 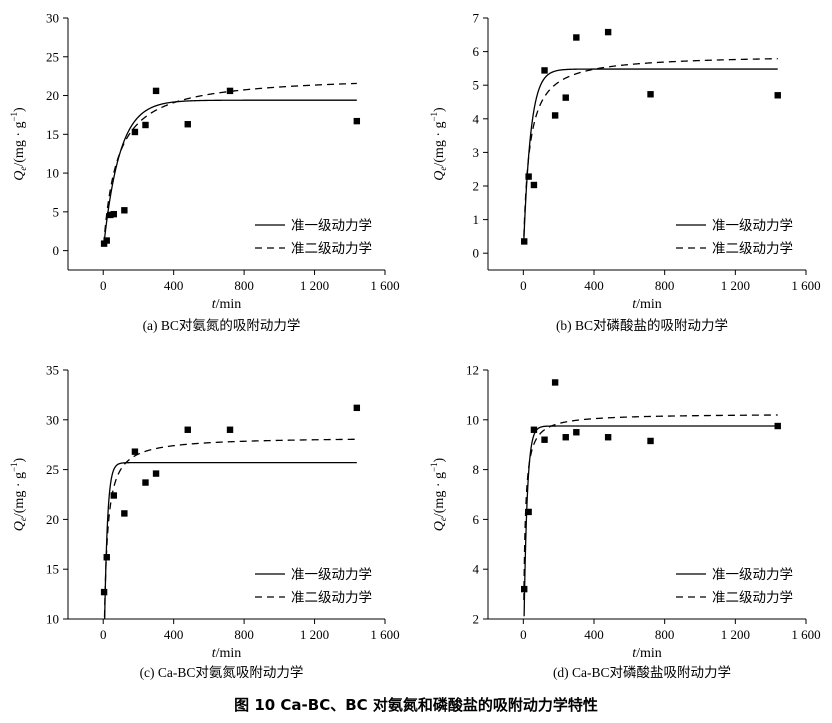 I want to click on y-tick-label: 10, so click(x=52, y=173).